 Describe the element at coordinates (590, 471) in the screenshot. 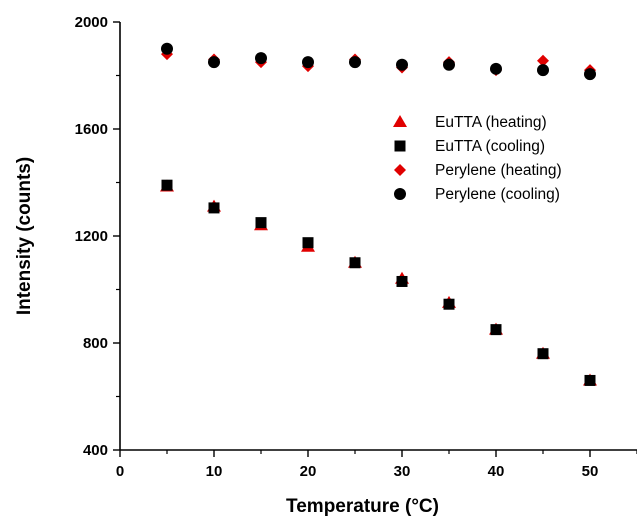

I see `x-tick-label: 50` at that location.